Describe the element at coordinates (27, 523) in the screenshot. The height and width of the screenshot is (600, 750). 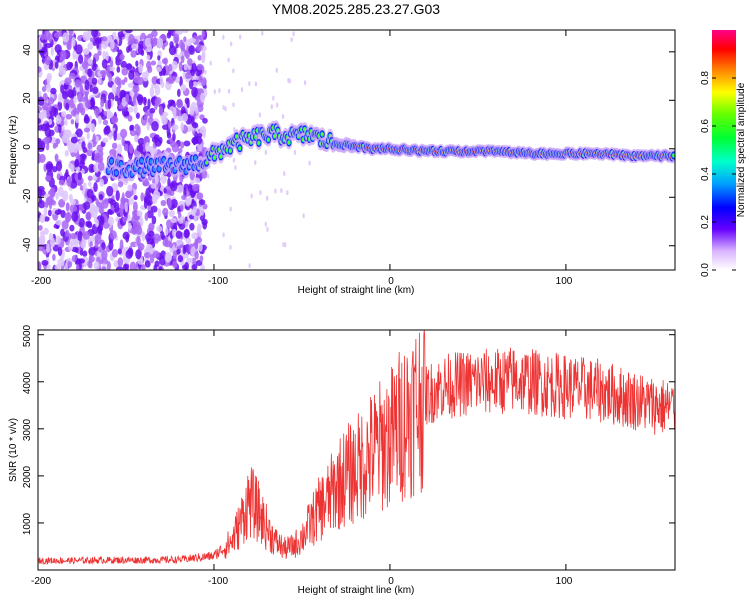
I see `p2-ytick-label: 1000` at that location.